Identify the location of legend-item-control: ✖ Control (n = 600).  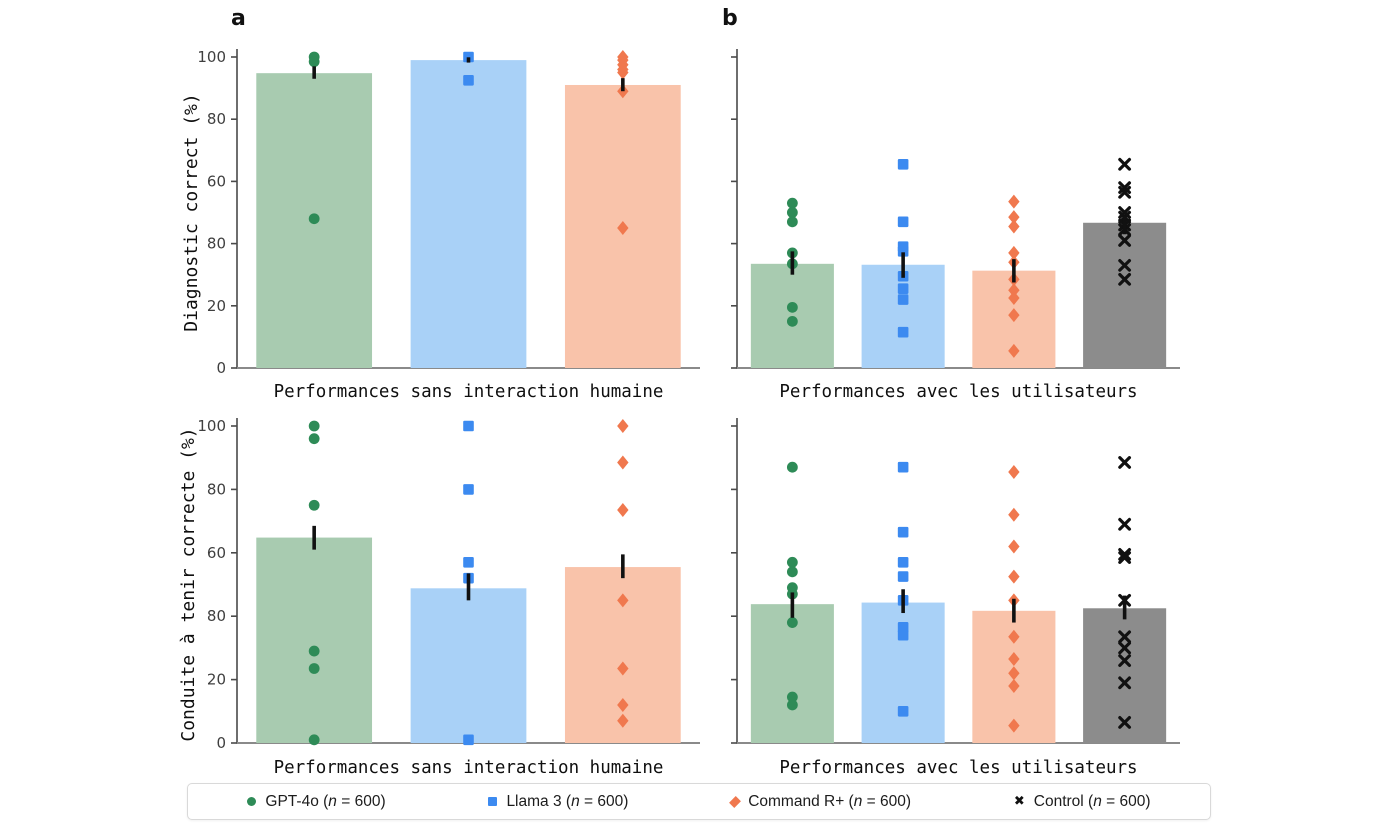
(1082, 802).